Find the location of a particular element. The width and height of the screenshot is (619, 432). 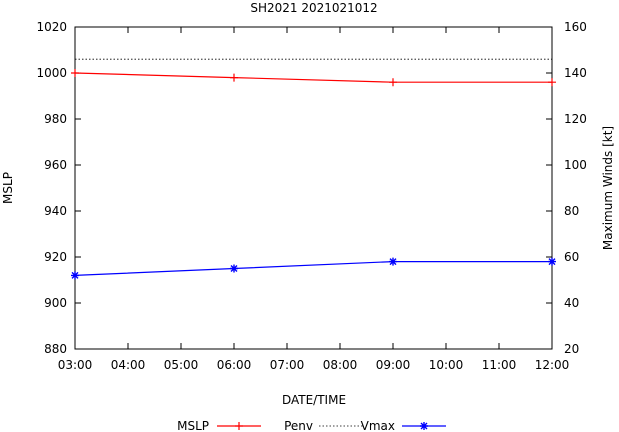

legend-label-vmax: Vmax is located at coordinates (378, 425).